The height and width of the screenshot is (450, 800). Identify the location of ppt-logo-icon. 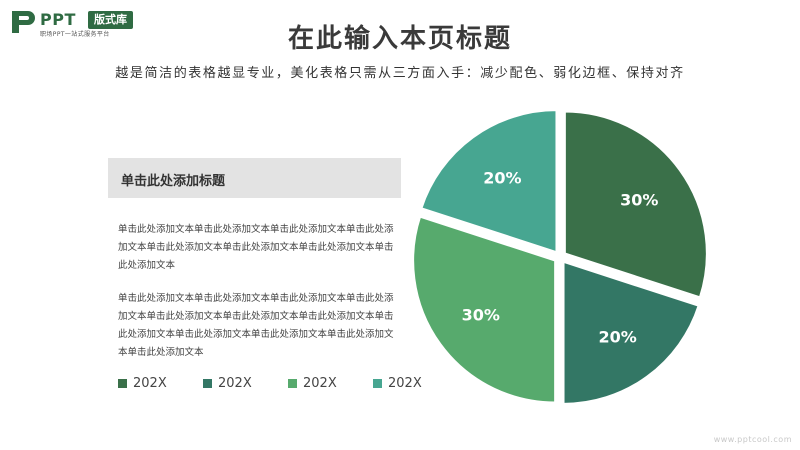
(23, 22).